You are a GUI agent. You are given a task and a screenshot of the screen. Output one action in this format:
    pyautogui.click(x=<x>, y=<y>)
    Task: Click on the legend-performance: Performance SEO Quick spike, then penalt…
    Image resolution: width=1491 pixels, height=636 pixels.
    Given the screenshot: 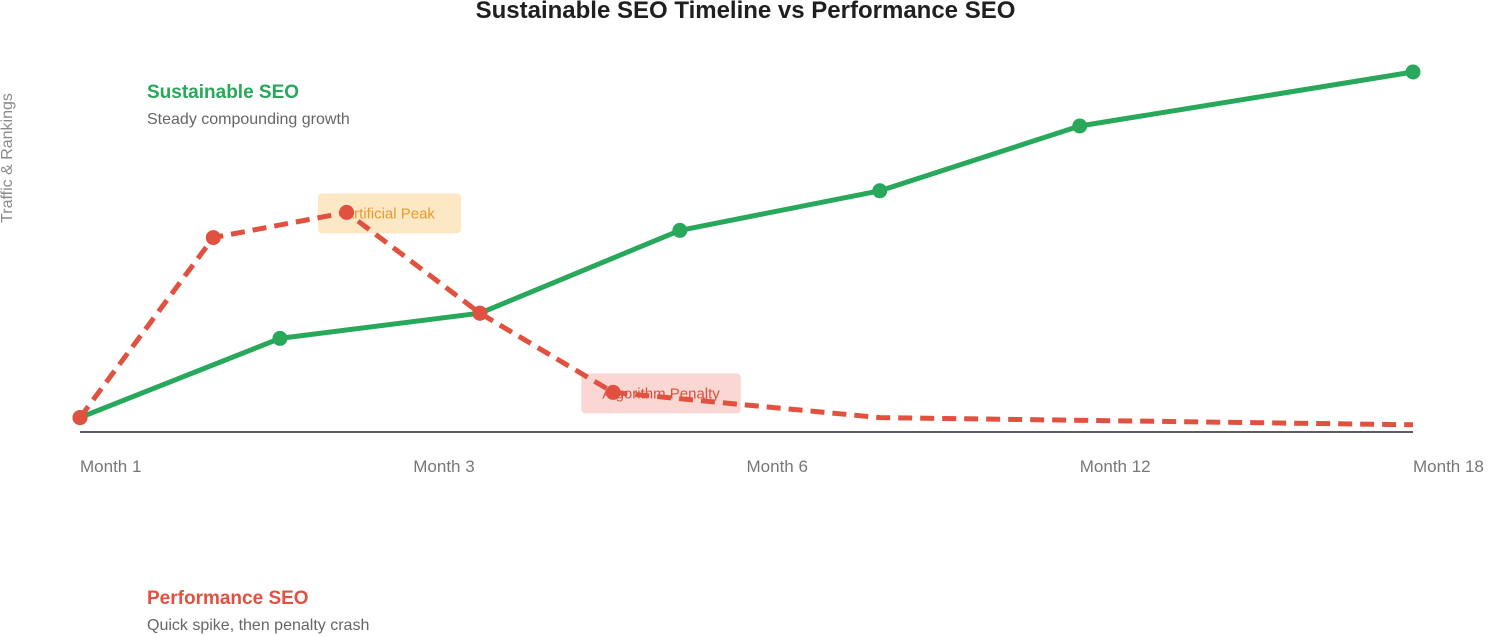 What is the action you would take?
    pyautogui.click(x=258, y=611)
    